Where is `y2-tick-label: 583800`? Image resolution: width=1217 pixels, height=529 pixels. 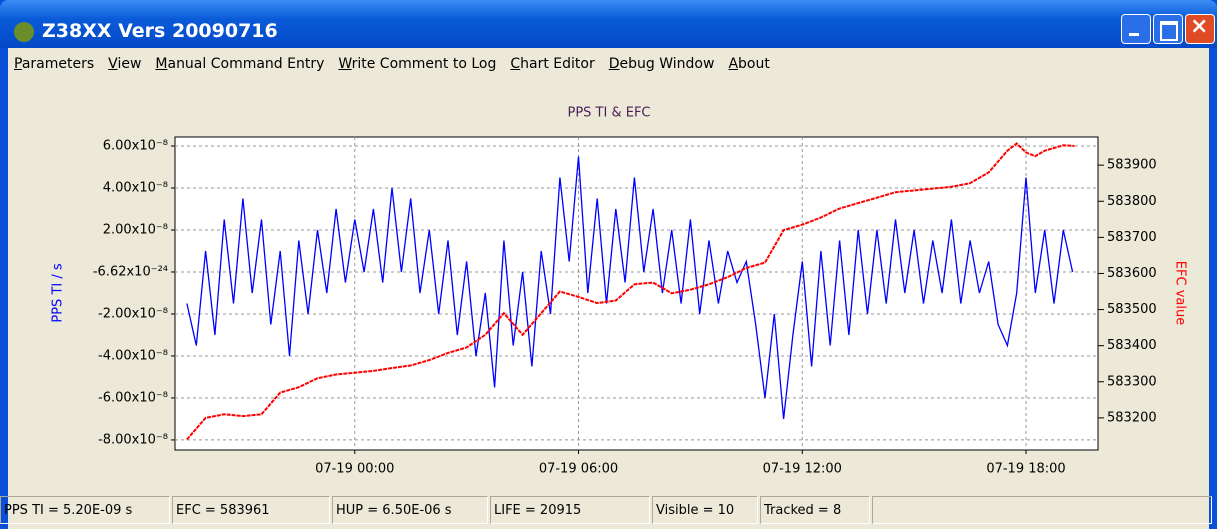 y2-tick-label: 583800 is located at coordinates (1132, 201).